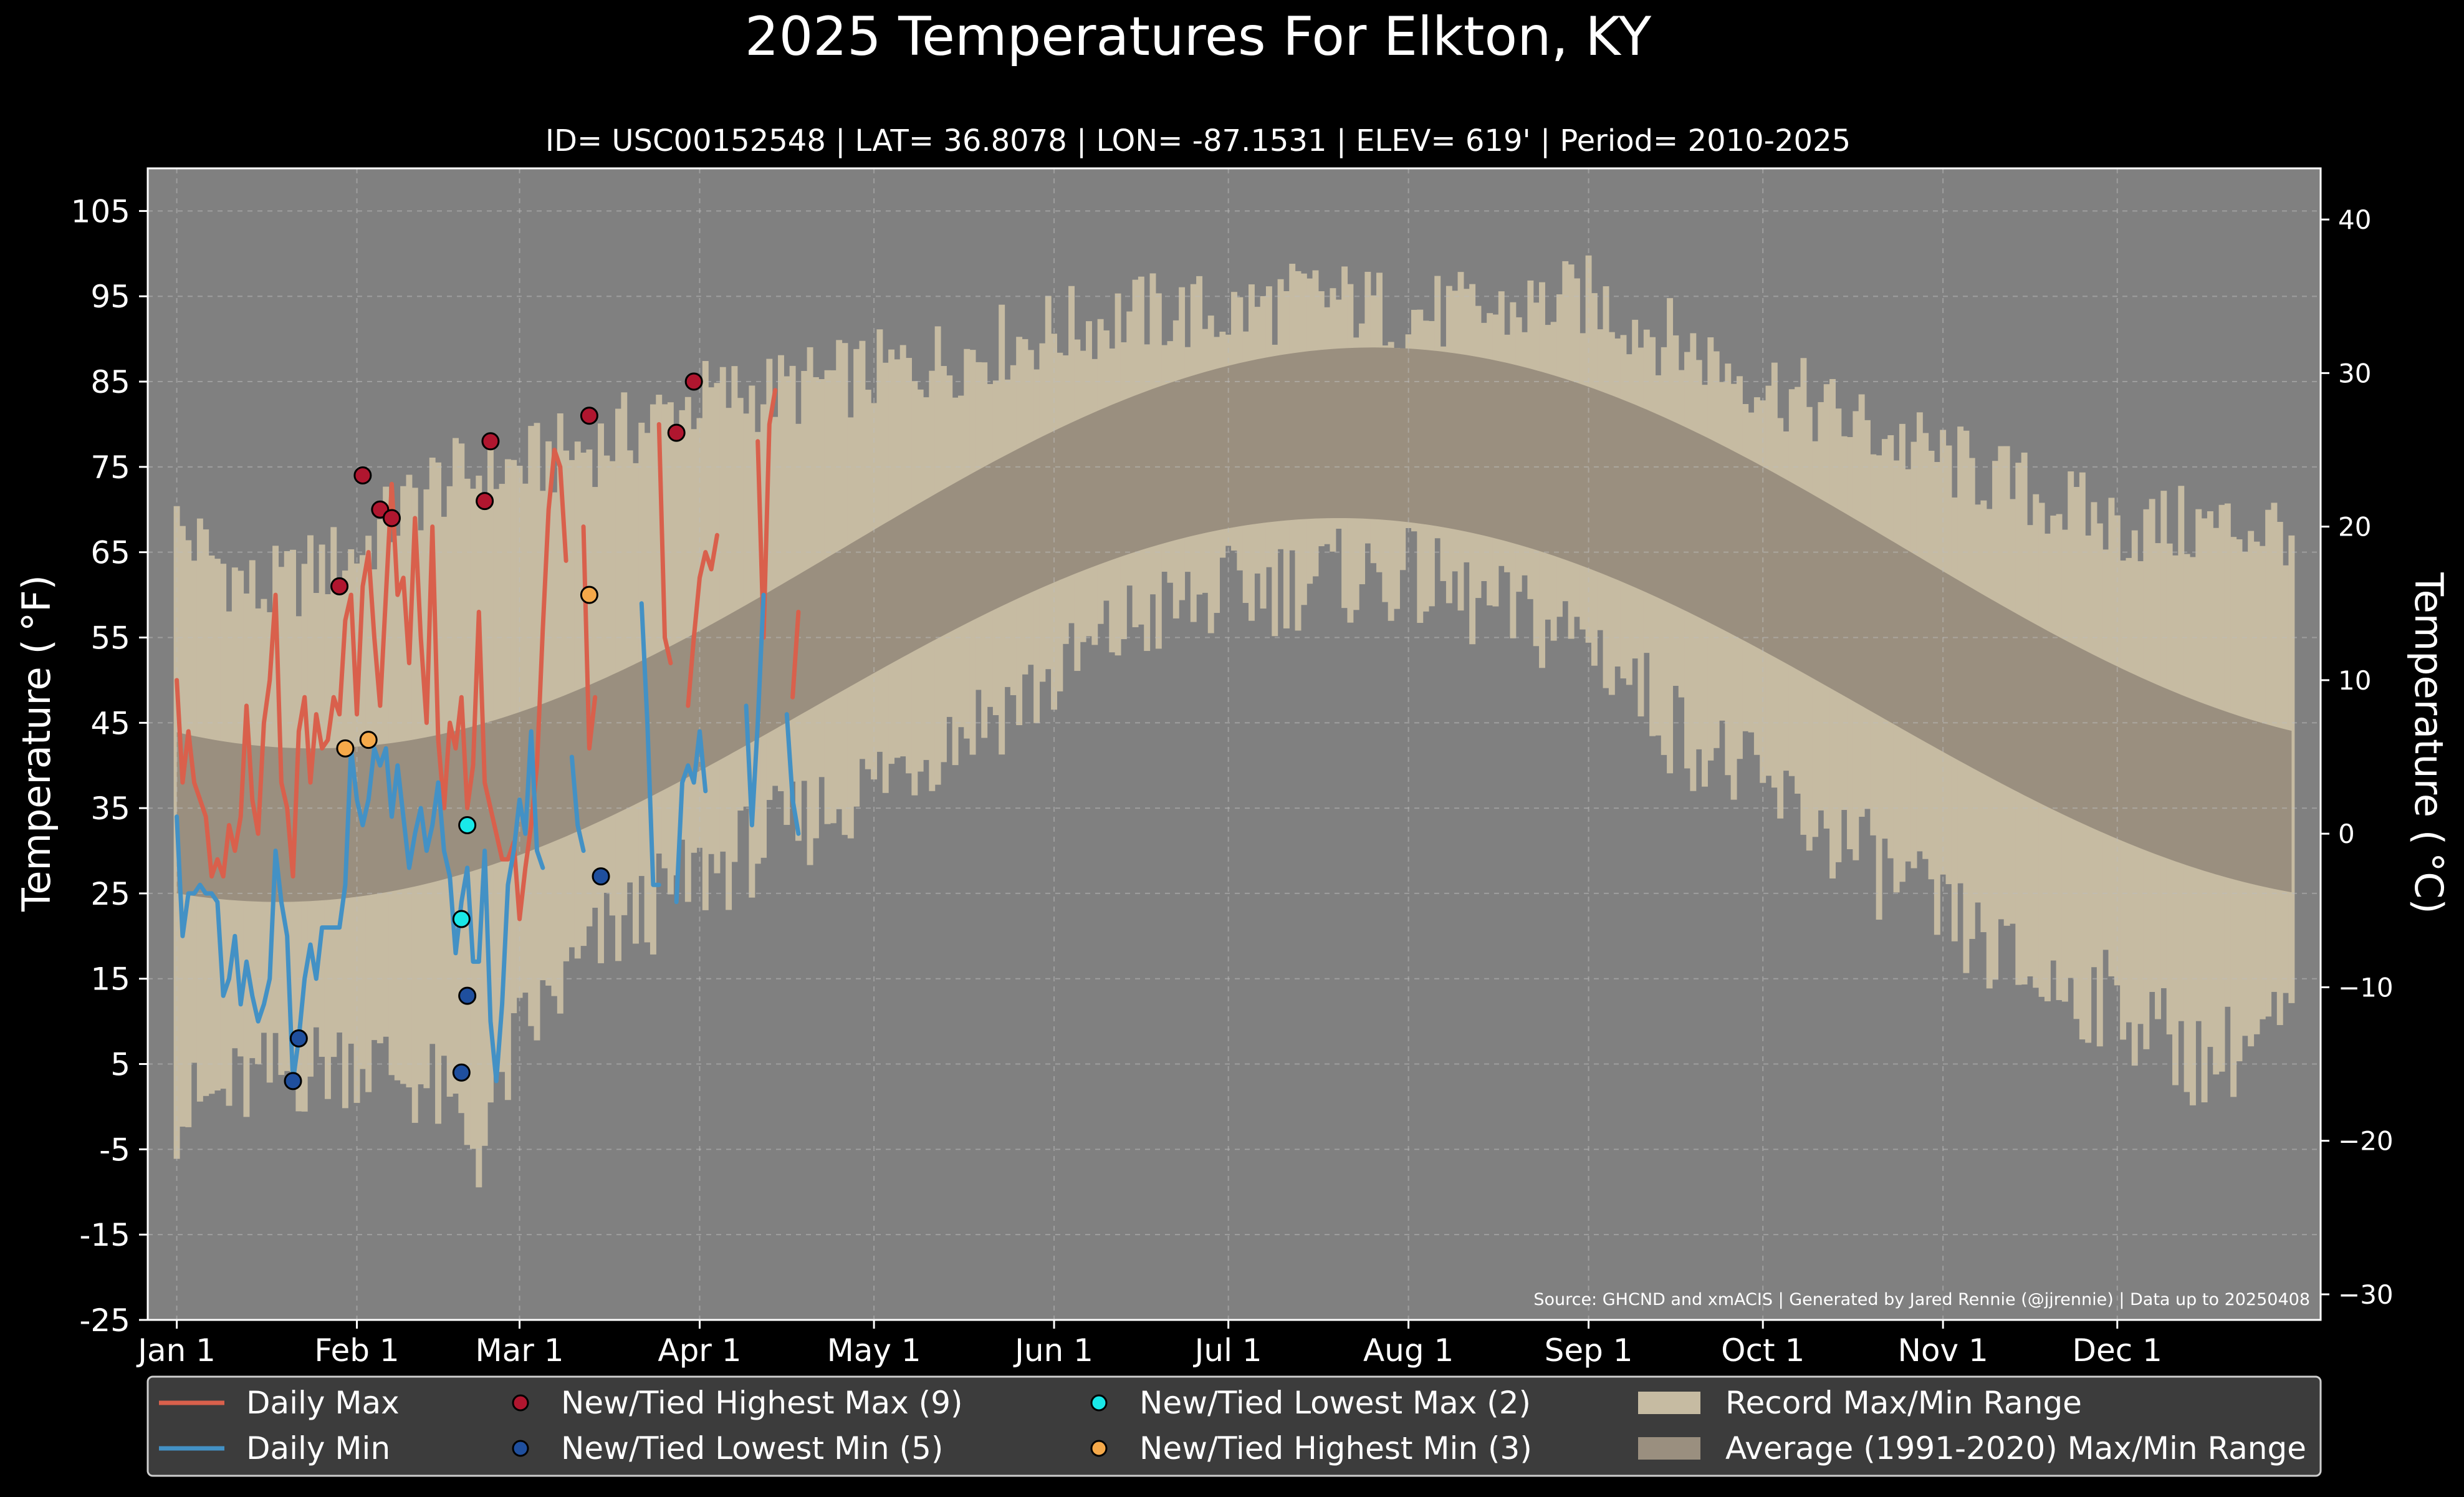 The image size is (2464, 1497). Describe the element at coordinates (105, 1235) in the screenshot. I see `y-tick-label-left: -15` at that location.